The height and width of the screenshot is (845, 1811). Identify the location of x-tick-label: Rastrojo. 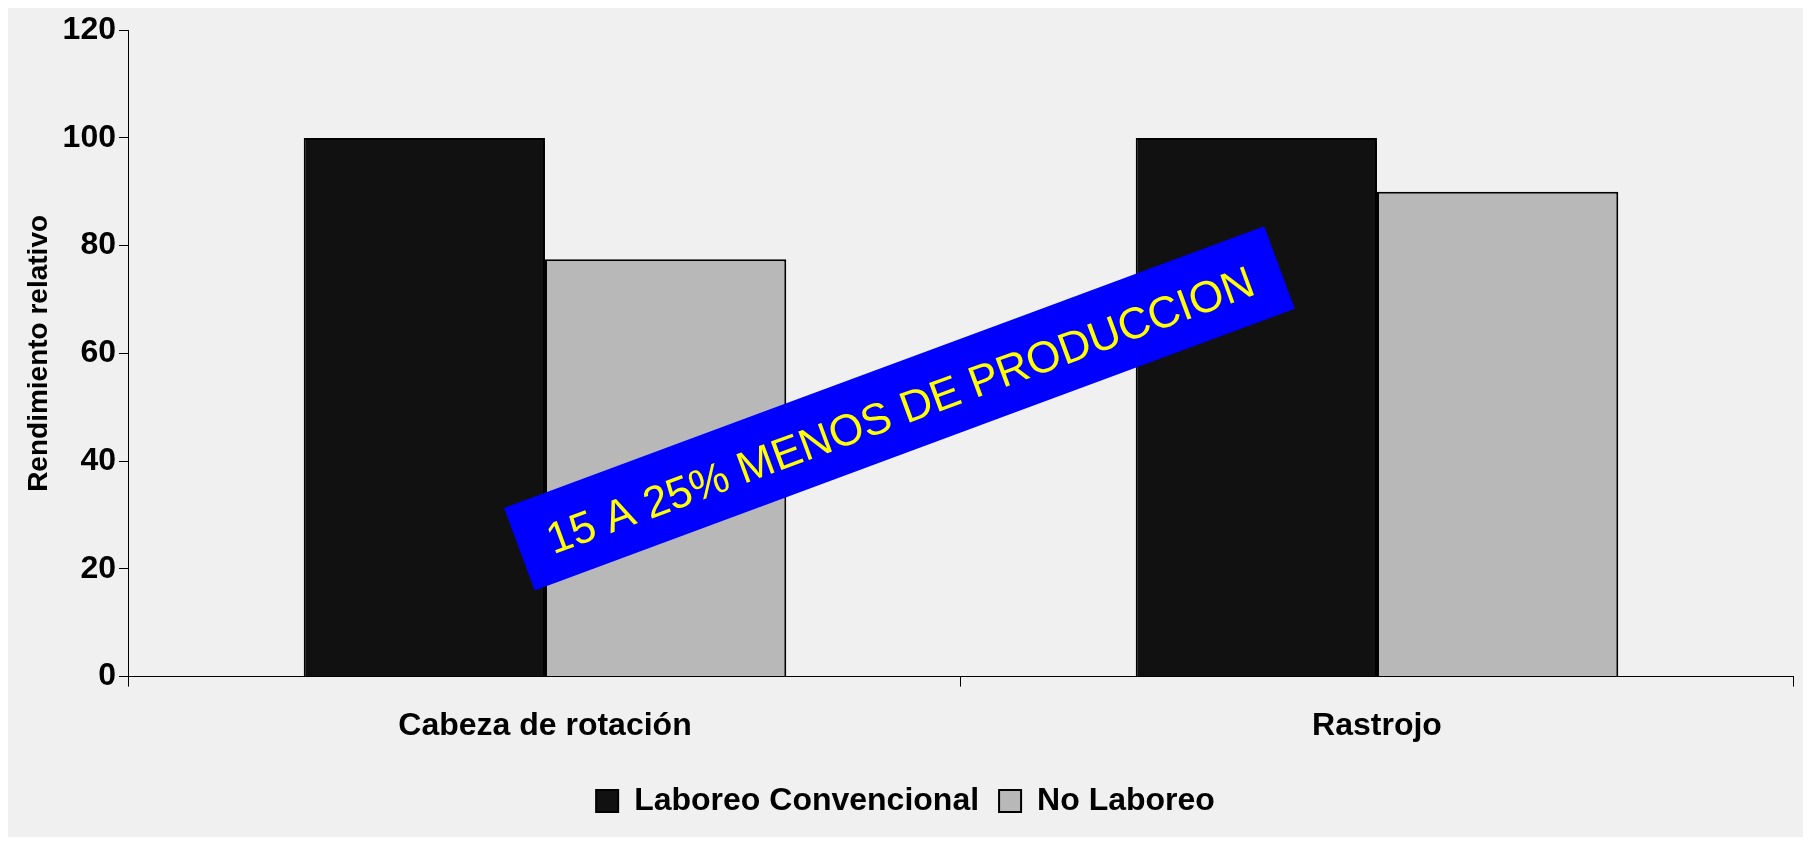
(1377, 723).